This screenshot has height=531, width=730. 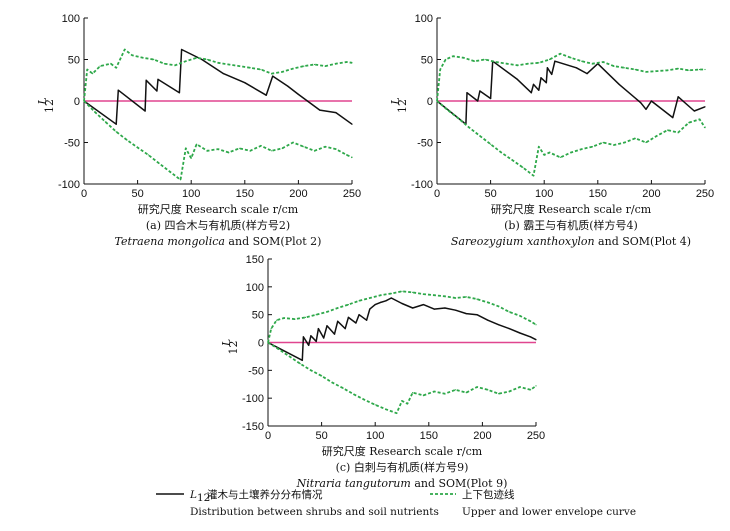 I want to click on series-line-L12, so click(x=218, y=86).